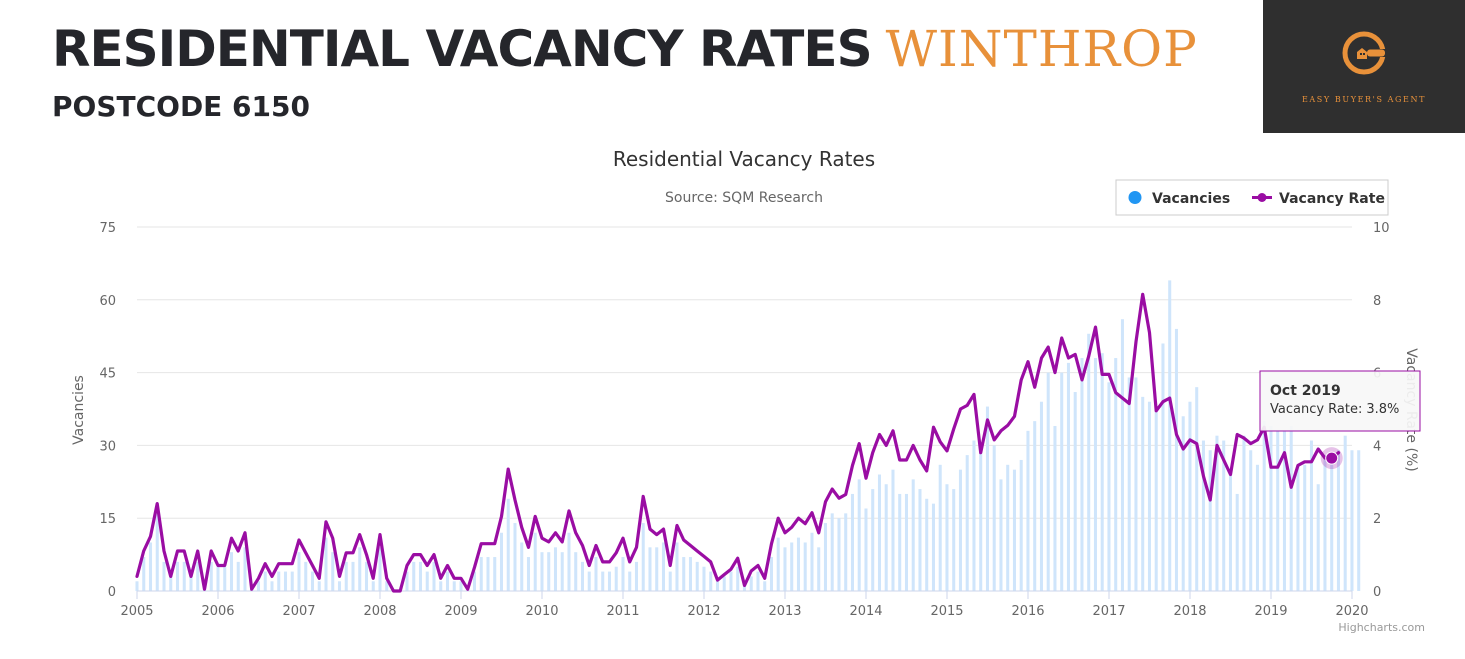 The width and height of the screenshot is (1465, 659). What do you see at coordinates (181, 106) in the screenshot?
I see `postcode-label: POSTCODE 6150` at bounding box center [181, 106].